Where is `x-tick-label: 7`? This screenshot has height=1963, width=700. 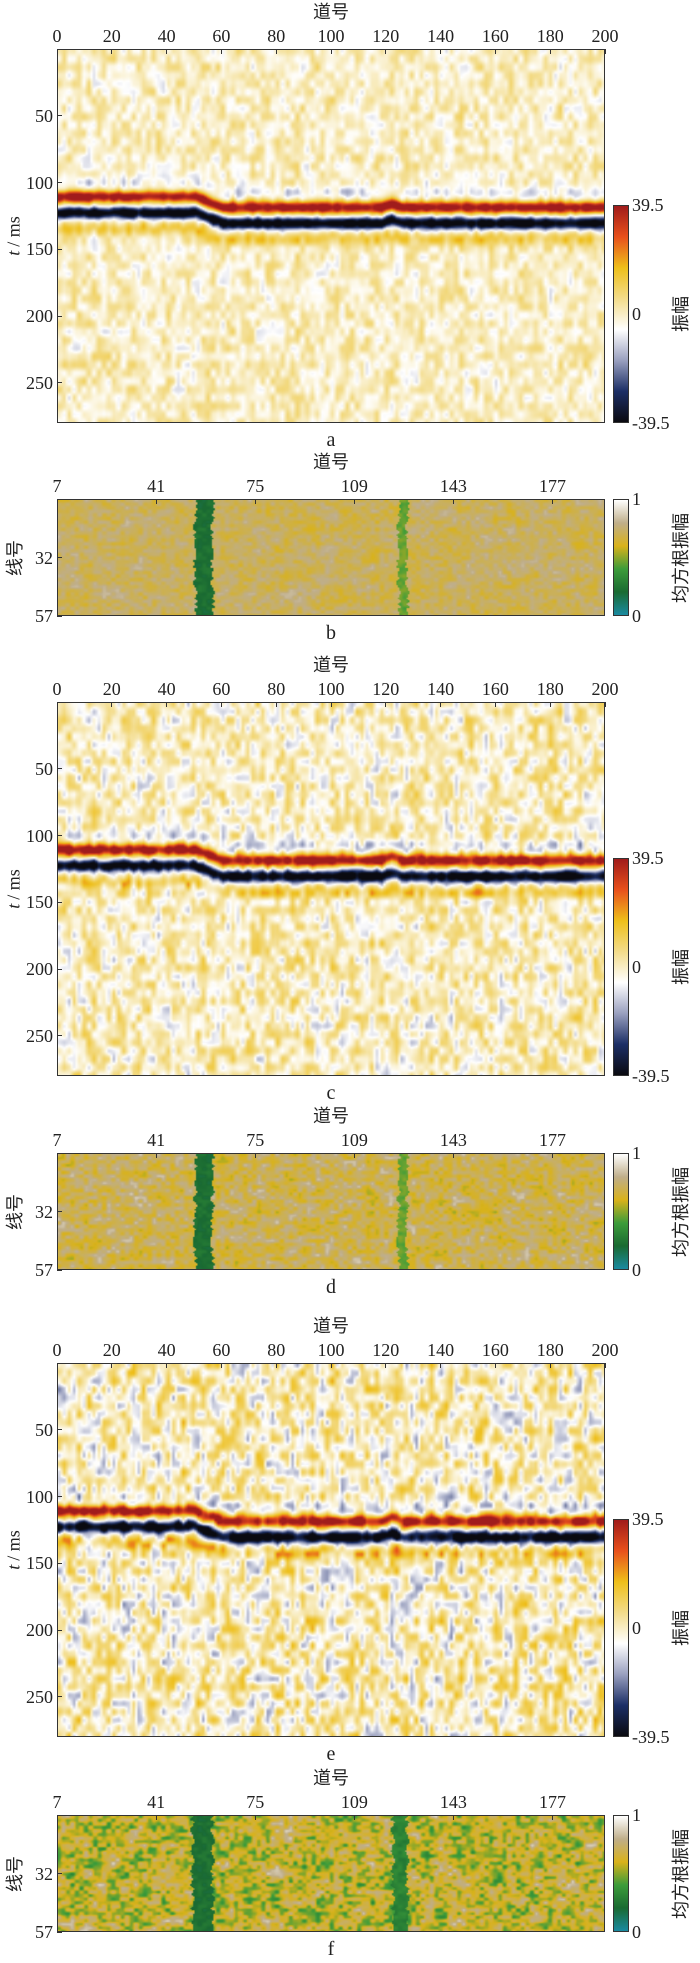
x-tick-label: 7 is located at coordinates (57, 486).